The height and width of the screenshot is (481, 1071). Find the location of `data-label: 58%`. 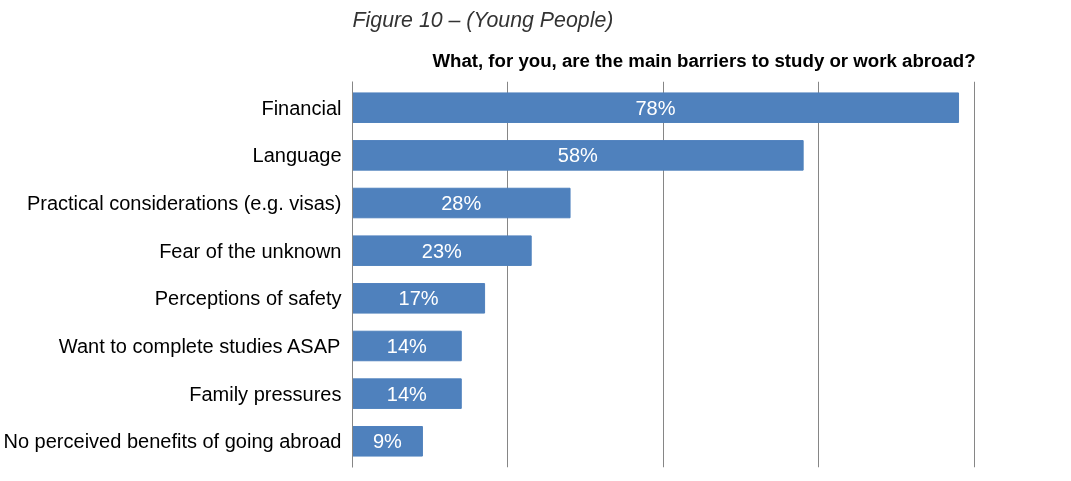

data-label: 58% is located at coordinates (578, 155).